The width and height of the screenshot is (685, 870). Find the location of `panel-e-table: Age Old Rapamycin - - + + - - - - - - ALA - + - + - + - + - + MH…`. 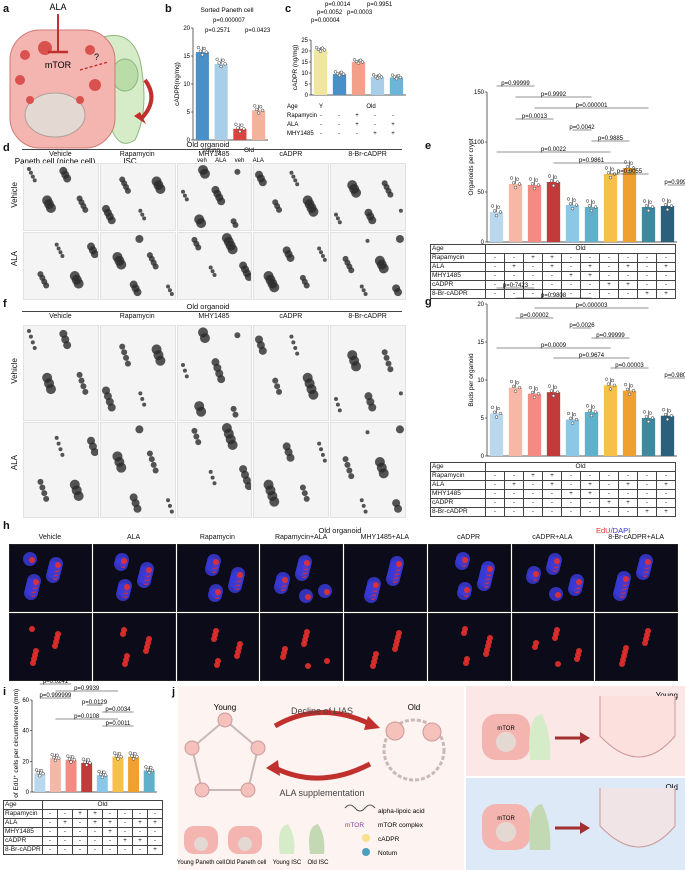

panel-e-table: Age Old Rapamycin - - + + - - - - - - ALA - + - + - + - + - + MH… is located at coordinates (553, 271).